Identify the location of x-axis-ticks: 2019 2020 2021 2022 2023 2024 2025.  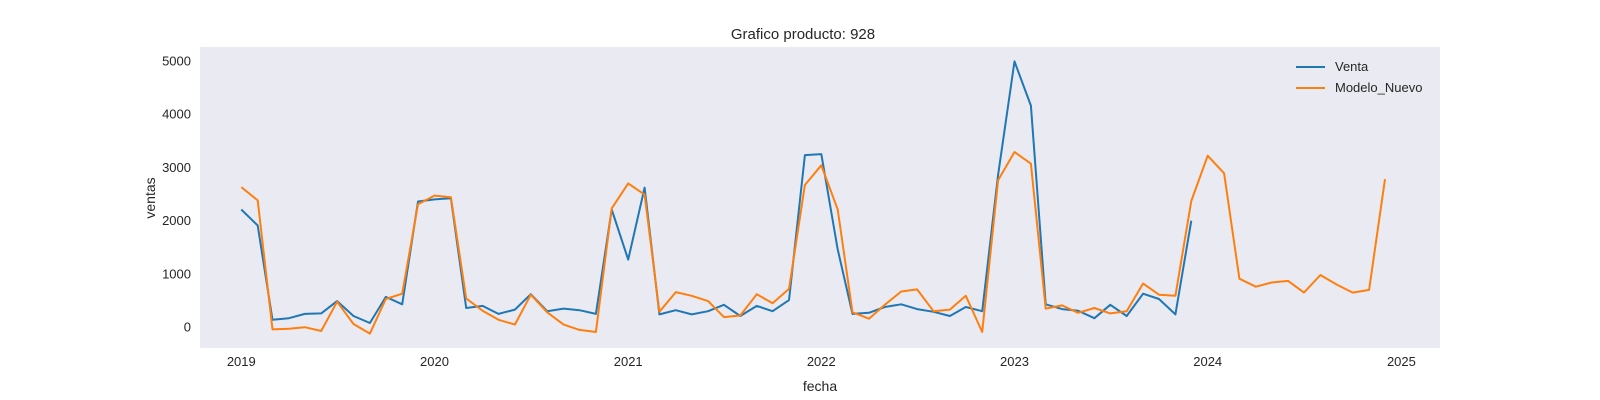
(821, 361).